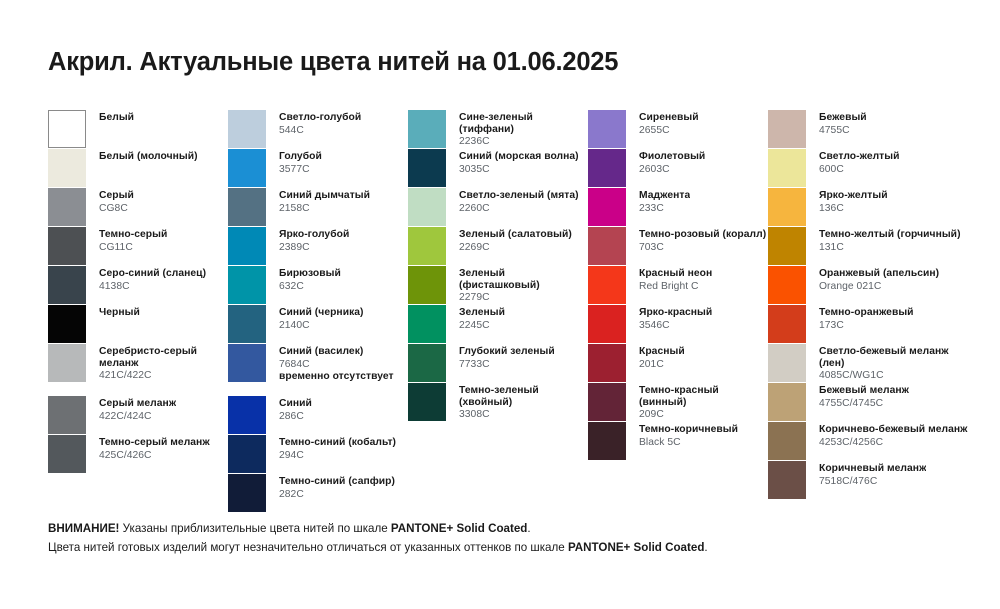 The image size is (1000, 609). Describe the element at coordinates (868, 324) in the screenshot. I see `swatch-row: Темно-оранжевый 173C` at that location.